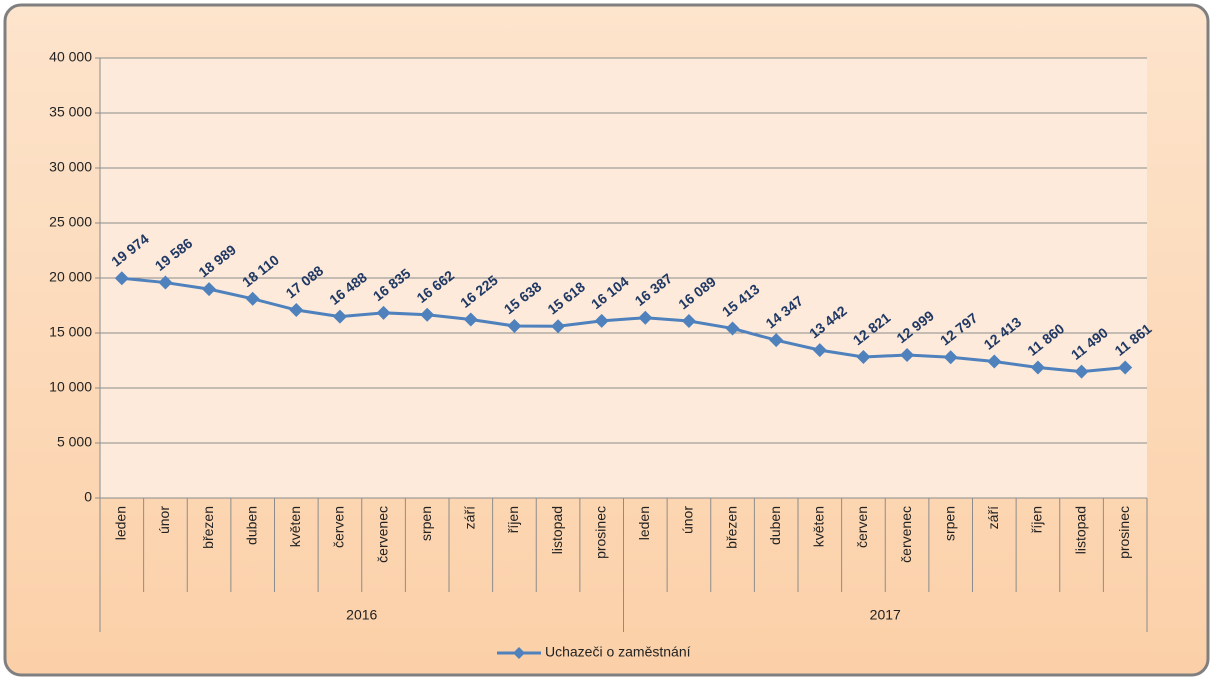  I want to click on group-label: 2017, so click(885, 615).